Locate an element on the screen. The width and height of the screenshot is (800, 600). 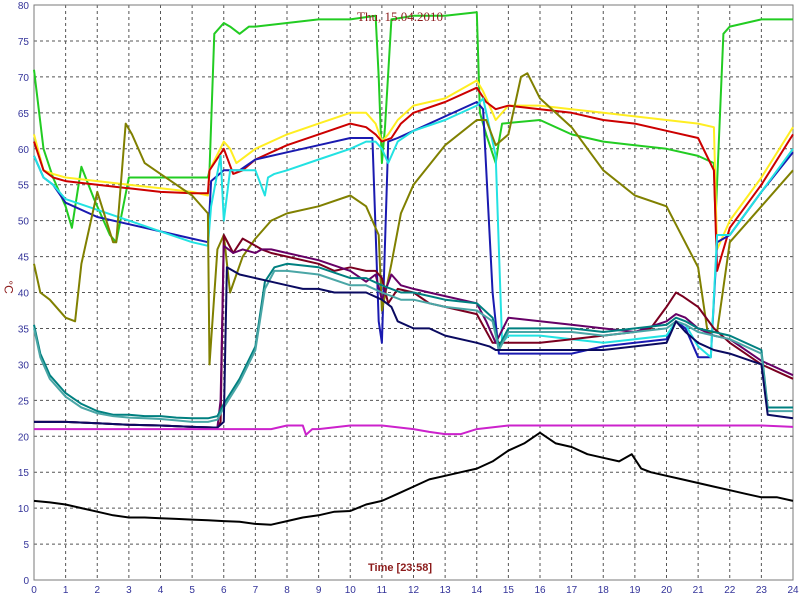
y-tick-label: 40 is located at coordinates (24, 294).